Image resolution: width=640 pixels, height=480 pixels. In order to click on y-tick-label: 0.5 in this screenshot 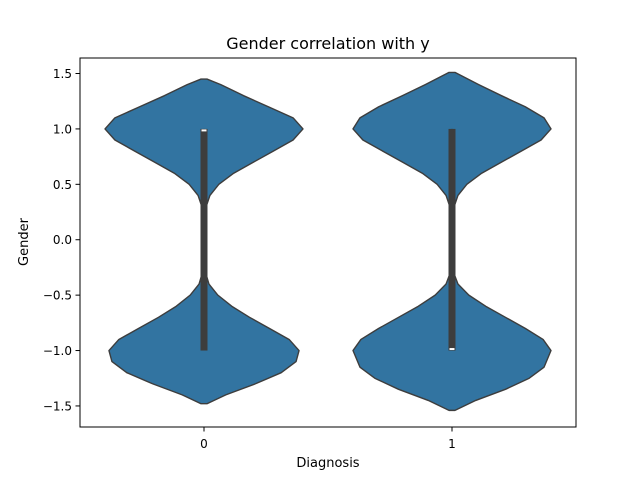, I will do `click(62, 185)`.